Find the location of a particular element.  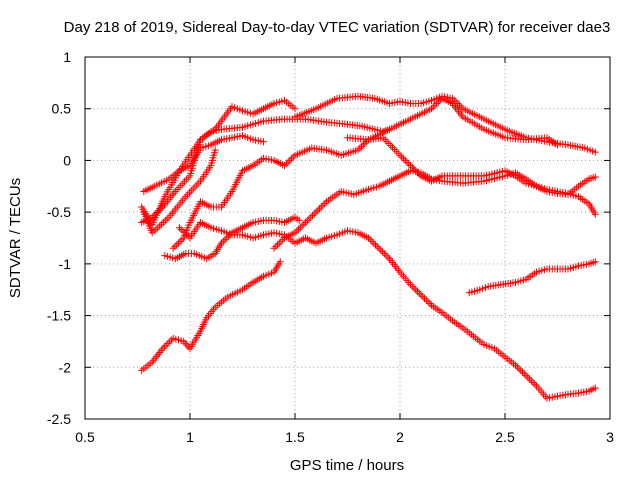

y-tick-label: -1.5 is located at coordinates (59, 316).